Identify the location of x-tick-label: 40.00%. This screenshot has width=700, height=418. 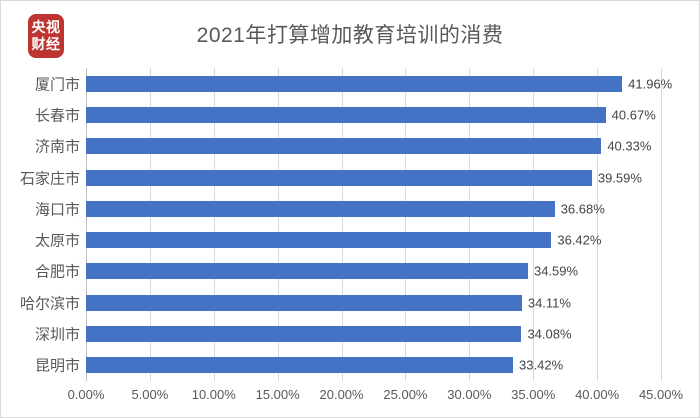
(597, 394).